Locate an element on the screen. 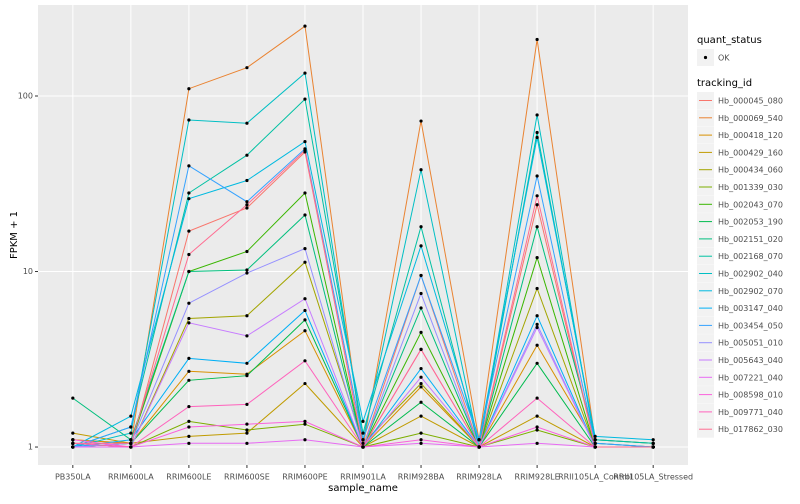 Image resolution: width=800 pixels, height=504 pixels. x-tick-label: RRIM928LE is located at coordinates (537, 477).